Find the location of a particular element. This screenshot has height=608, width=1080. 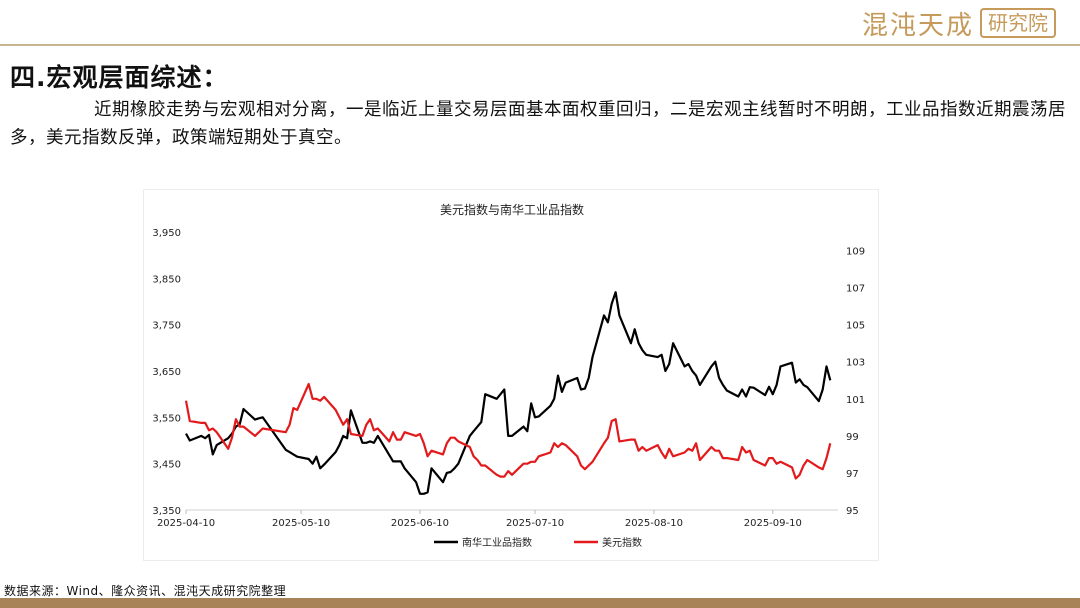

footer-bar is located at coordinates (540, 603).